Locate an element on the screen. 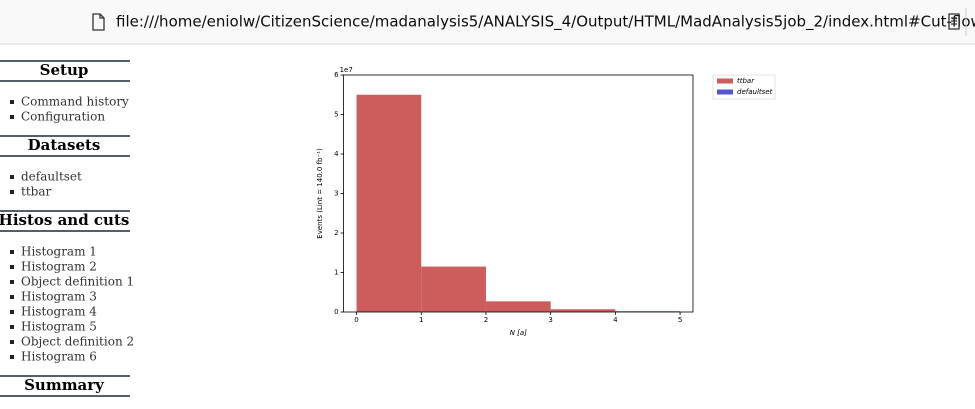  x-tick-label: 3 is located at coordinates (550, 320).